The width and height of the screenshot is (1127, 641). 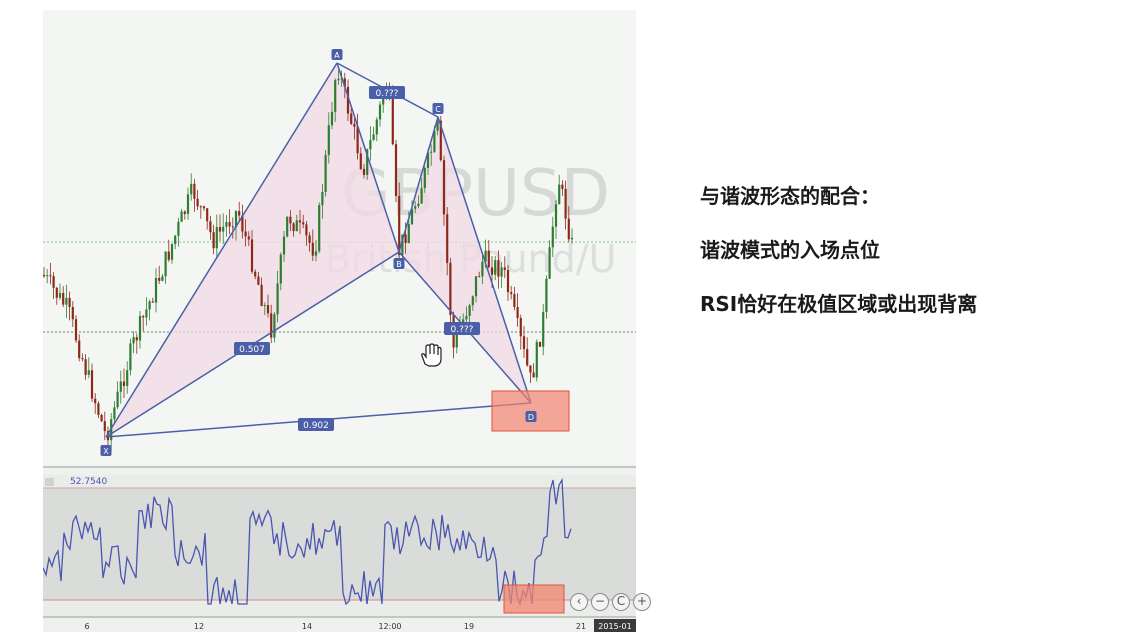 I want to click on x-tick-label: 12, so click(x=199, y=626).